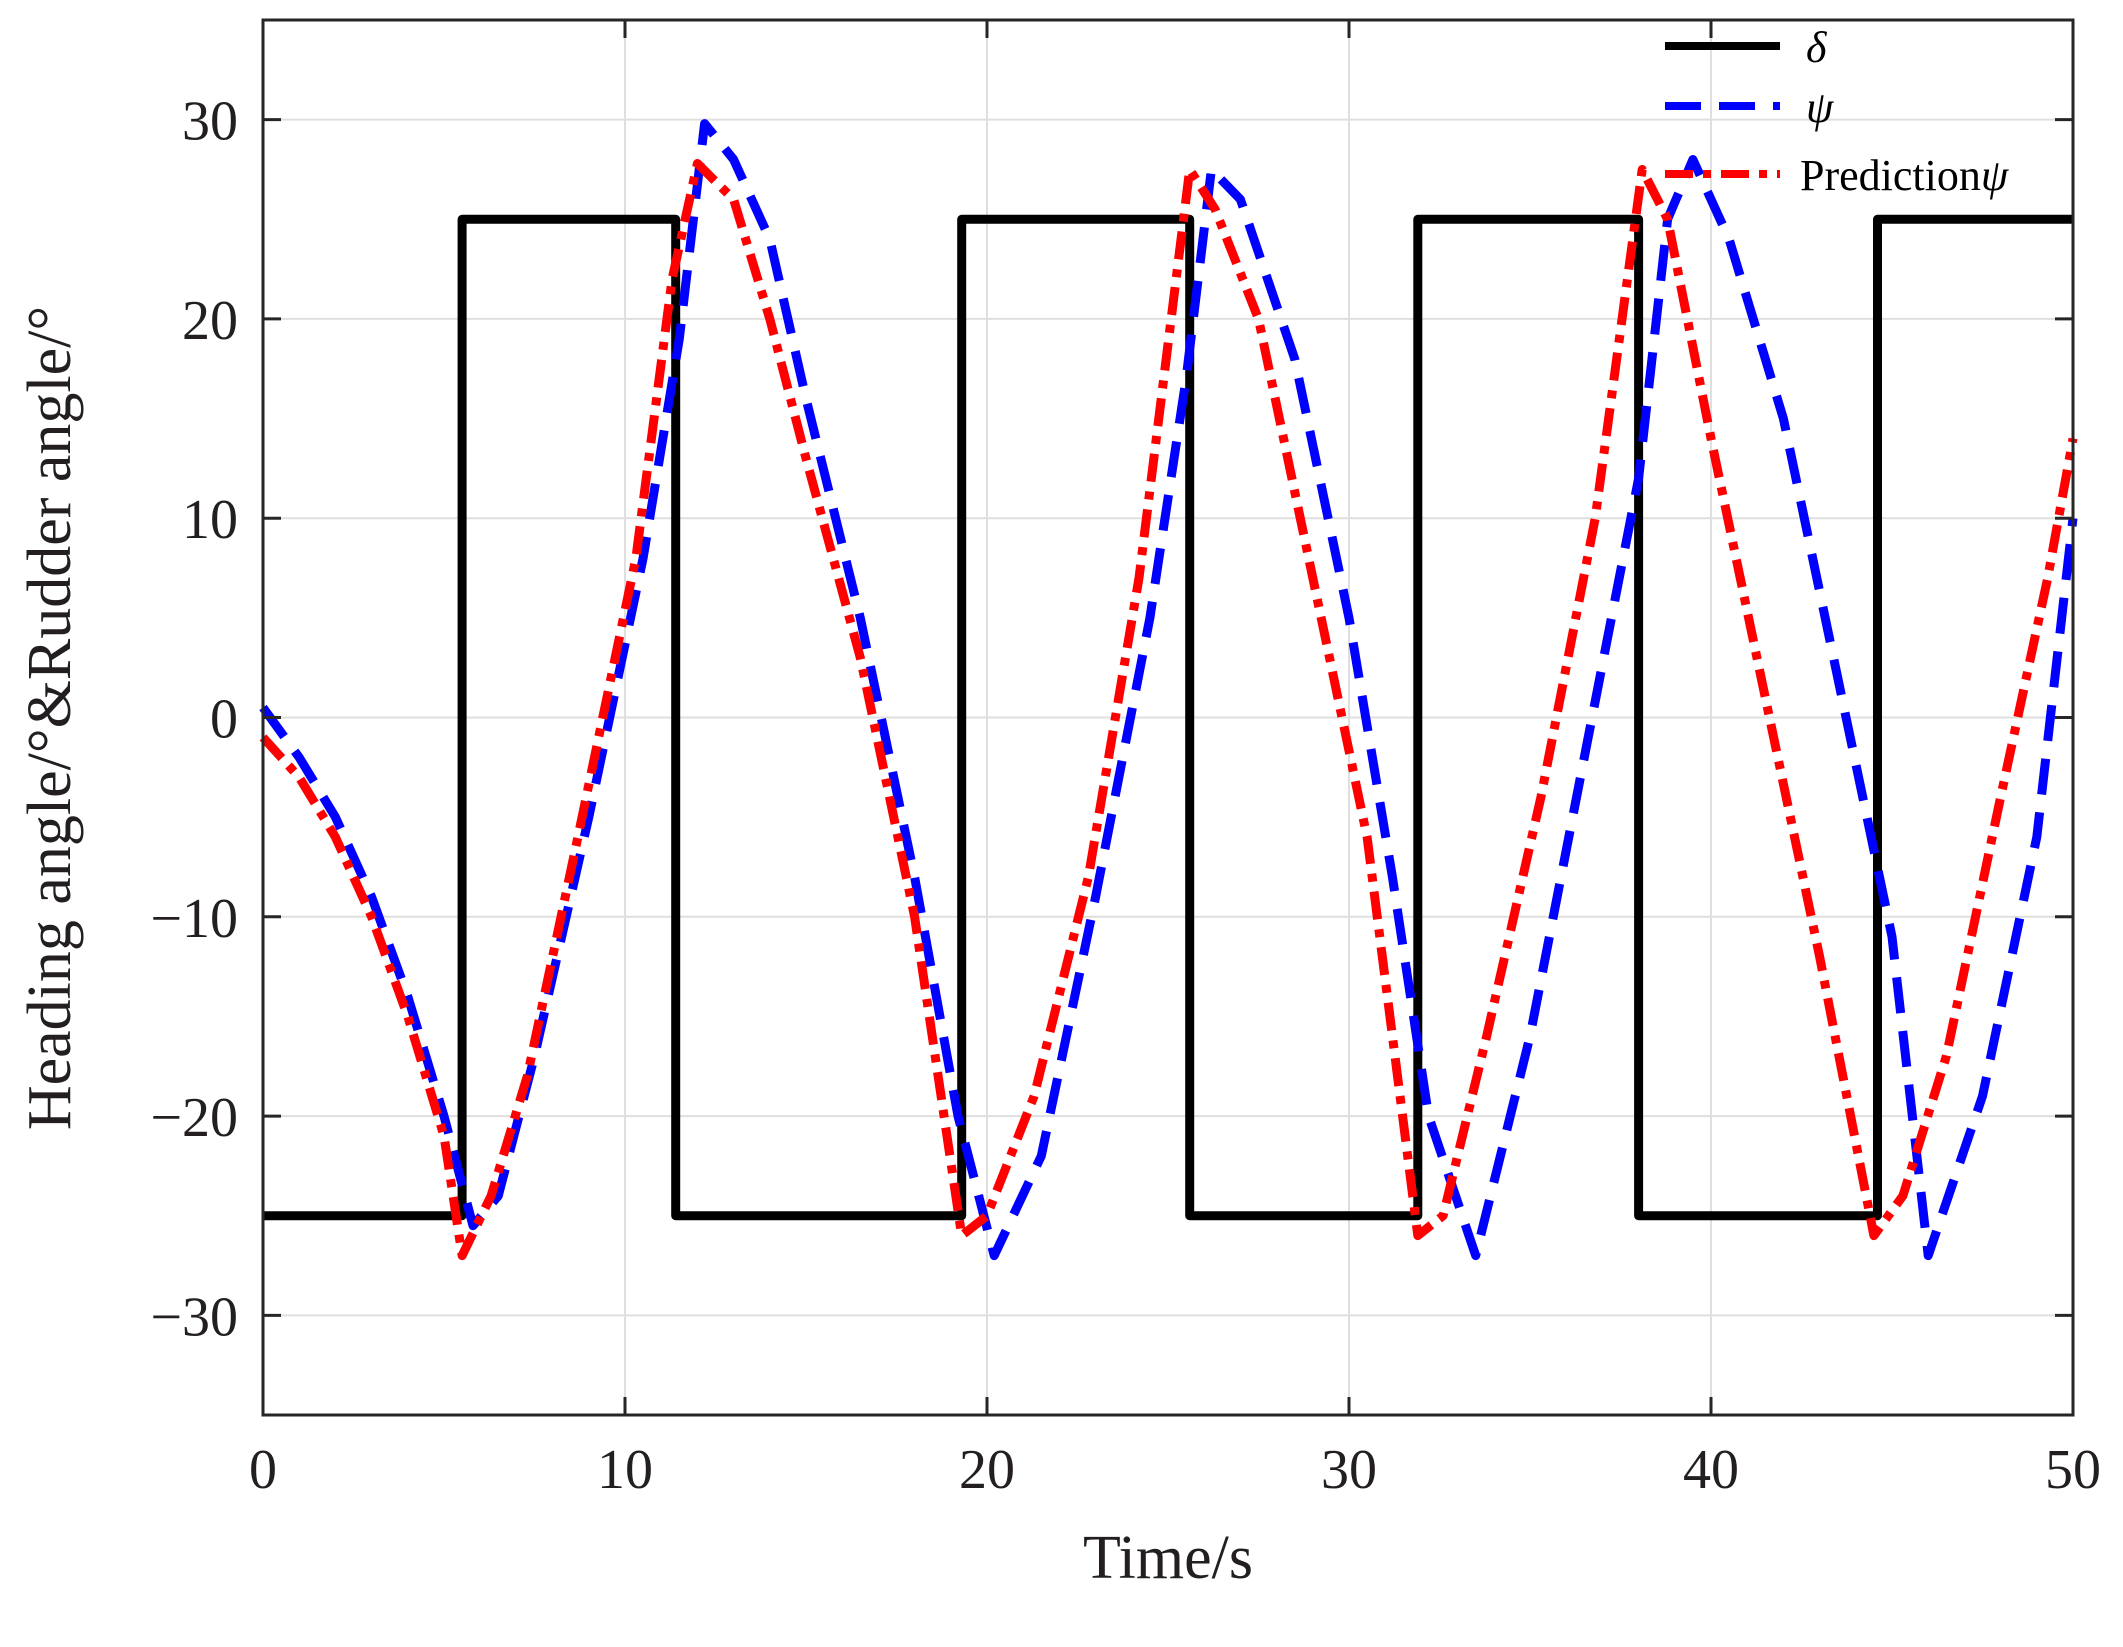 The image size is (2123, 1647). What do you see at coordinates (224, 720) in the screenshot?
I see `y-tick-label: 0` at bounding box center [224, 720].